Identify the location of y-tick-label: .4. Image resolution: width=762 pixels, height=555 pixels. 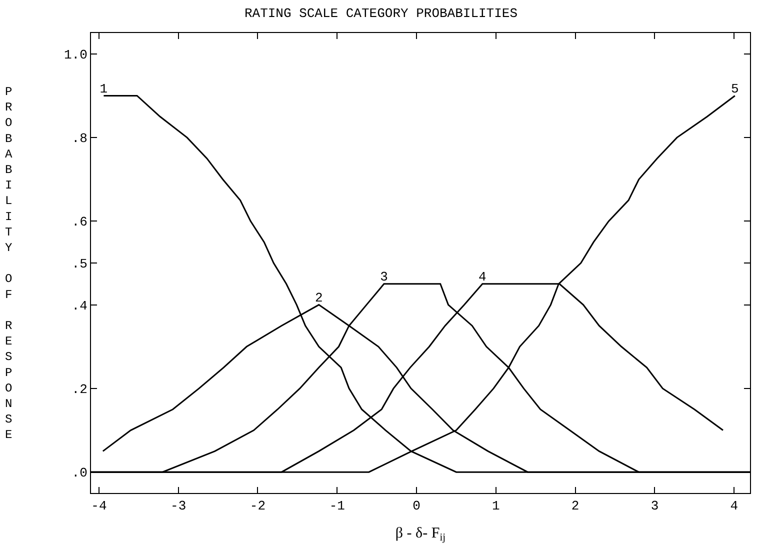
(80, 306).